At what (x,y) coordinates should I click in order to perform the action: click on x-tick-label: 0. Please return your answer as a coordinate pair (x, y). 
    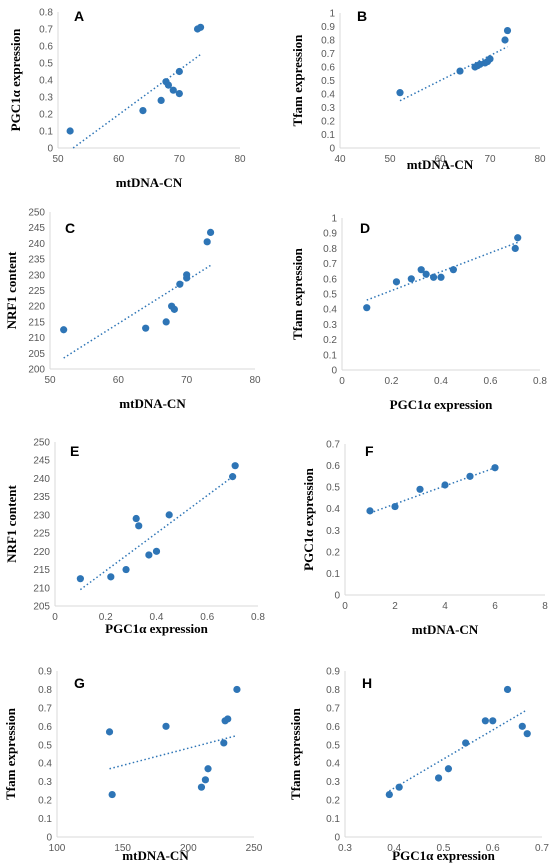
    Looking at the image, I should click on (342, 381).